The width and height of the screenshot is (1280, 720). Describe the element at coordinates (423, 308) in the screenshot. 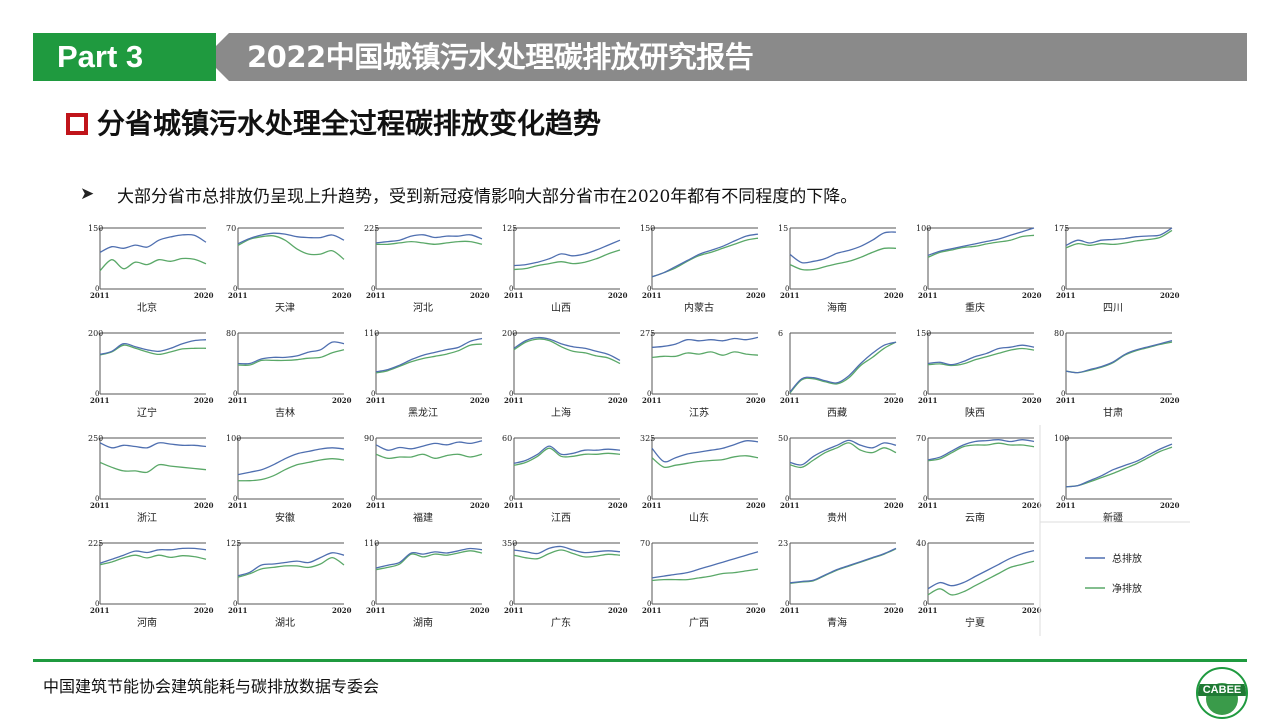

I see `province-name-label: 河北` at that location.